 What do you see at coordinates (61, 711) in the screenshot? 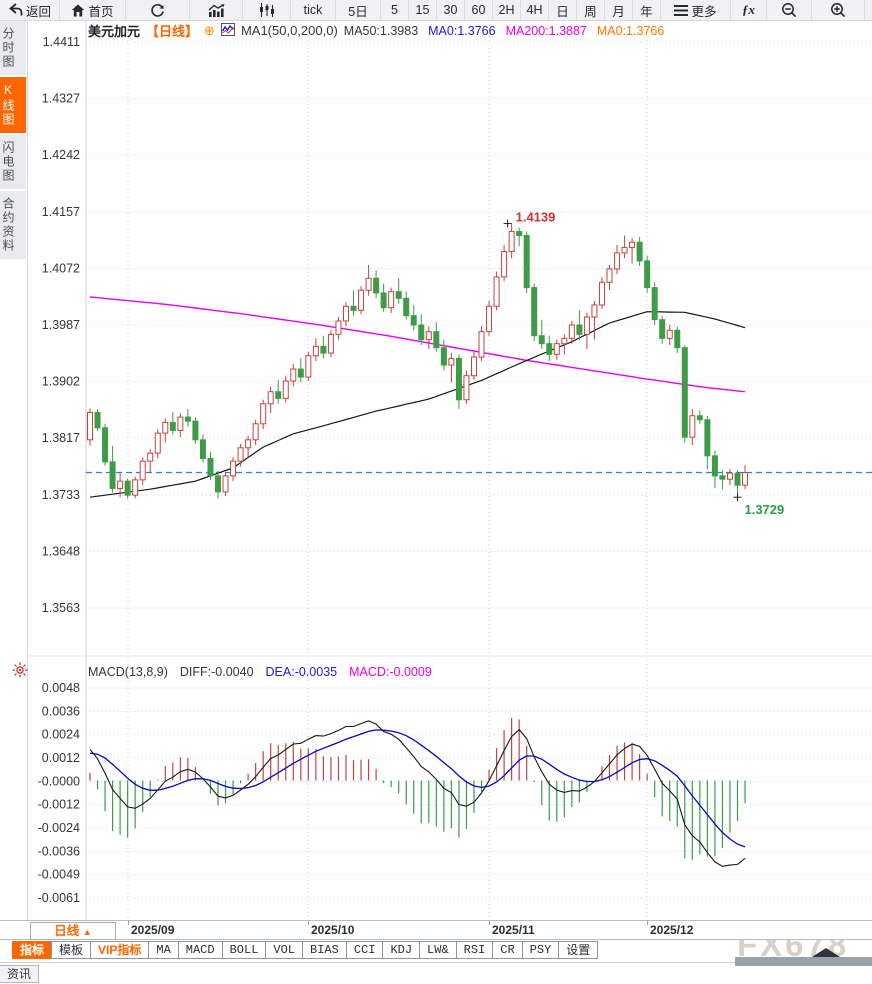
I see `macd-tick-label: 0.0036` at bounding box center [61, 711].